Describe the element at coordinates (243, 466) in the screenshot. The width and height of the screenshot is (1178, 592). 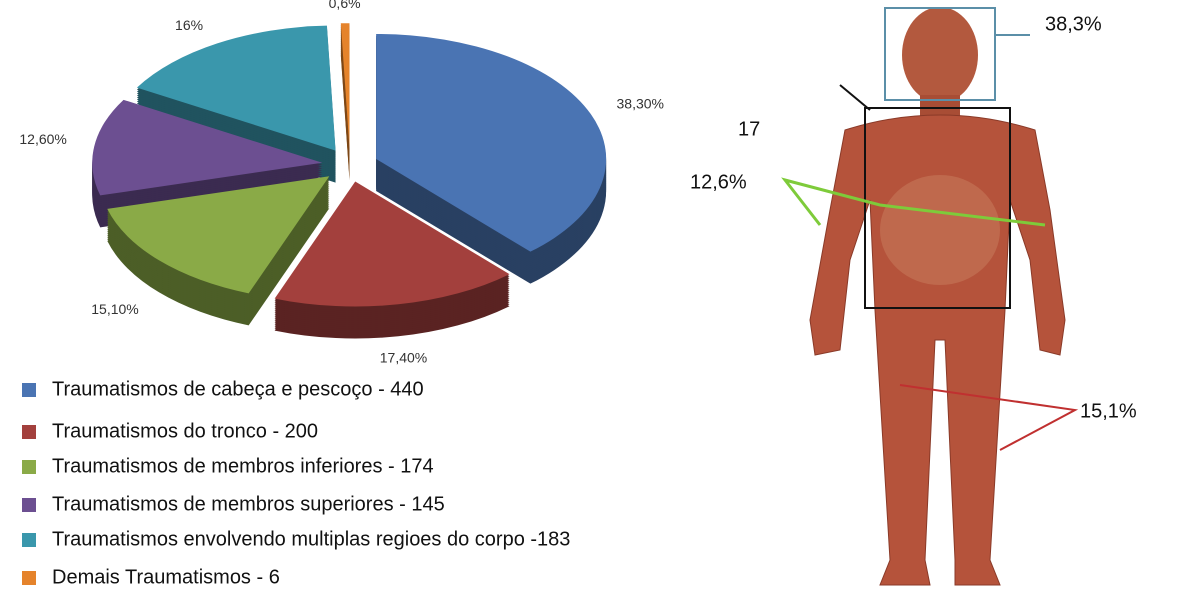
I see `legend-label: Traumatismos de membros inferiores - 174` at that location.